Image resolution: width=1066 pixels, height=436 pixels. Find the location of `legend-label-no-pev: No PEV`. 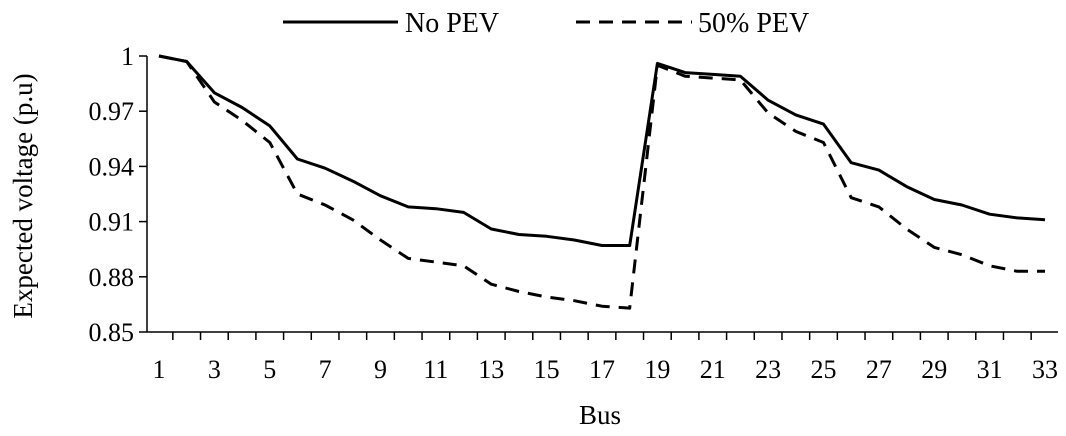

legend-label-no-pev: No PEV is located at coordinates (452, 23).